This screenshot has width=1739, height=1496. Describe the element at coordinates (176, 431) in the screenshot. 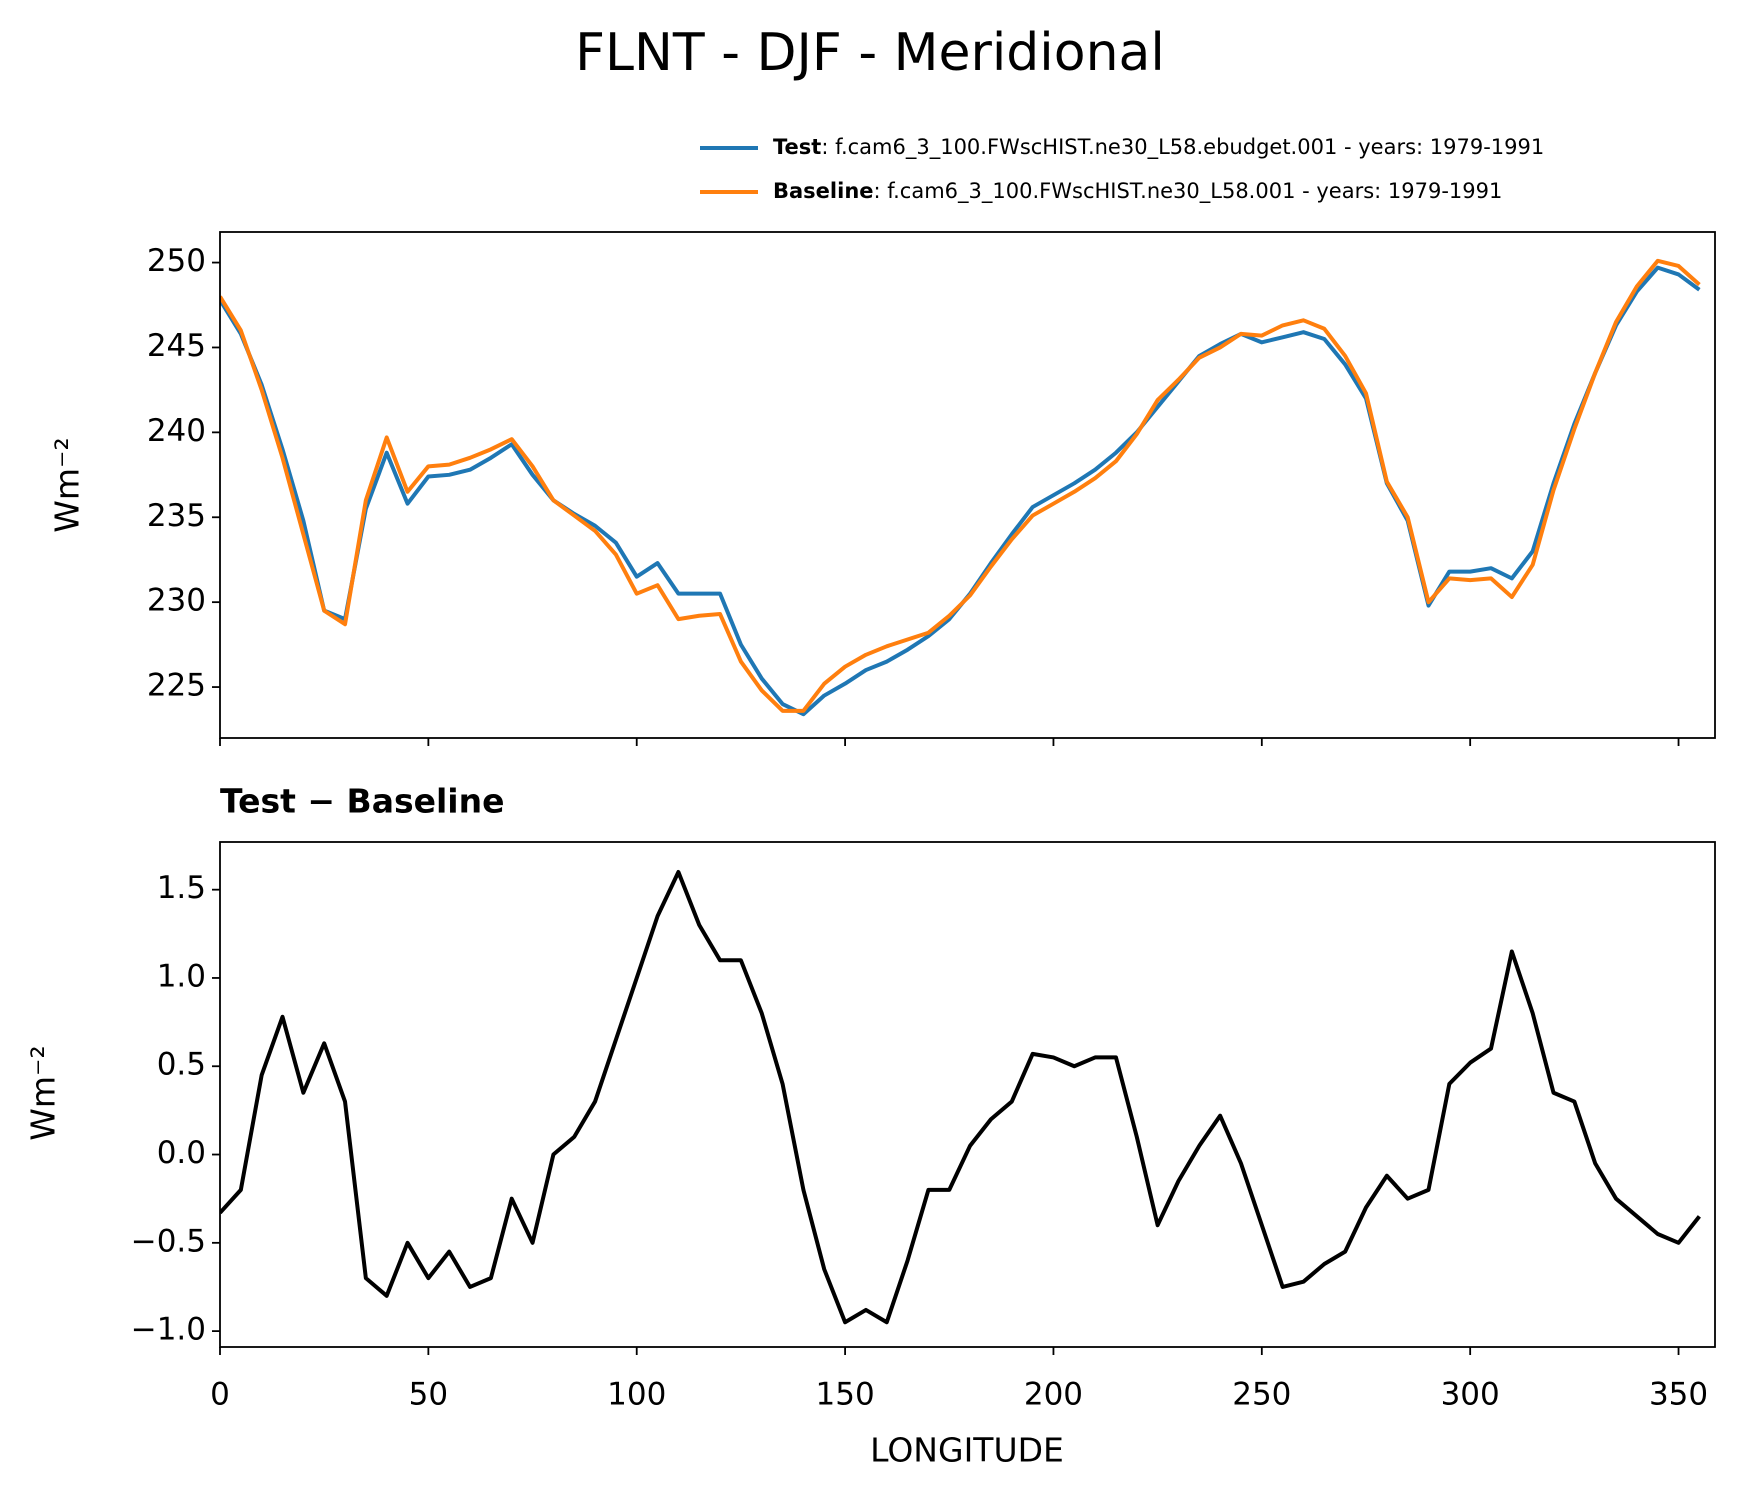

I see `y-tick-label: 240` at that location.